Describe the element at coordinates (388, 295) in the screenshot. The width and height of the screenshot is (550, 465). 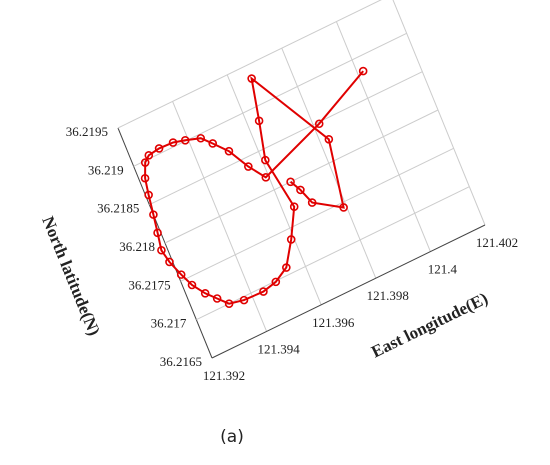
I see `x-tick-label: 121.398` at that location.